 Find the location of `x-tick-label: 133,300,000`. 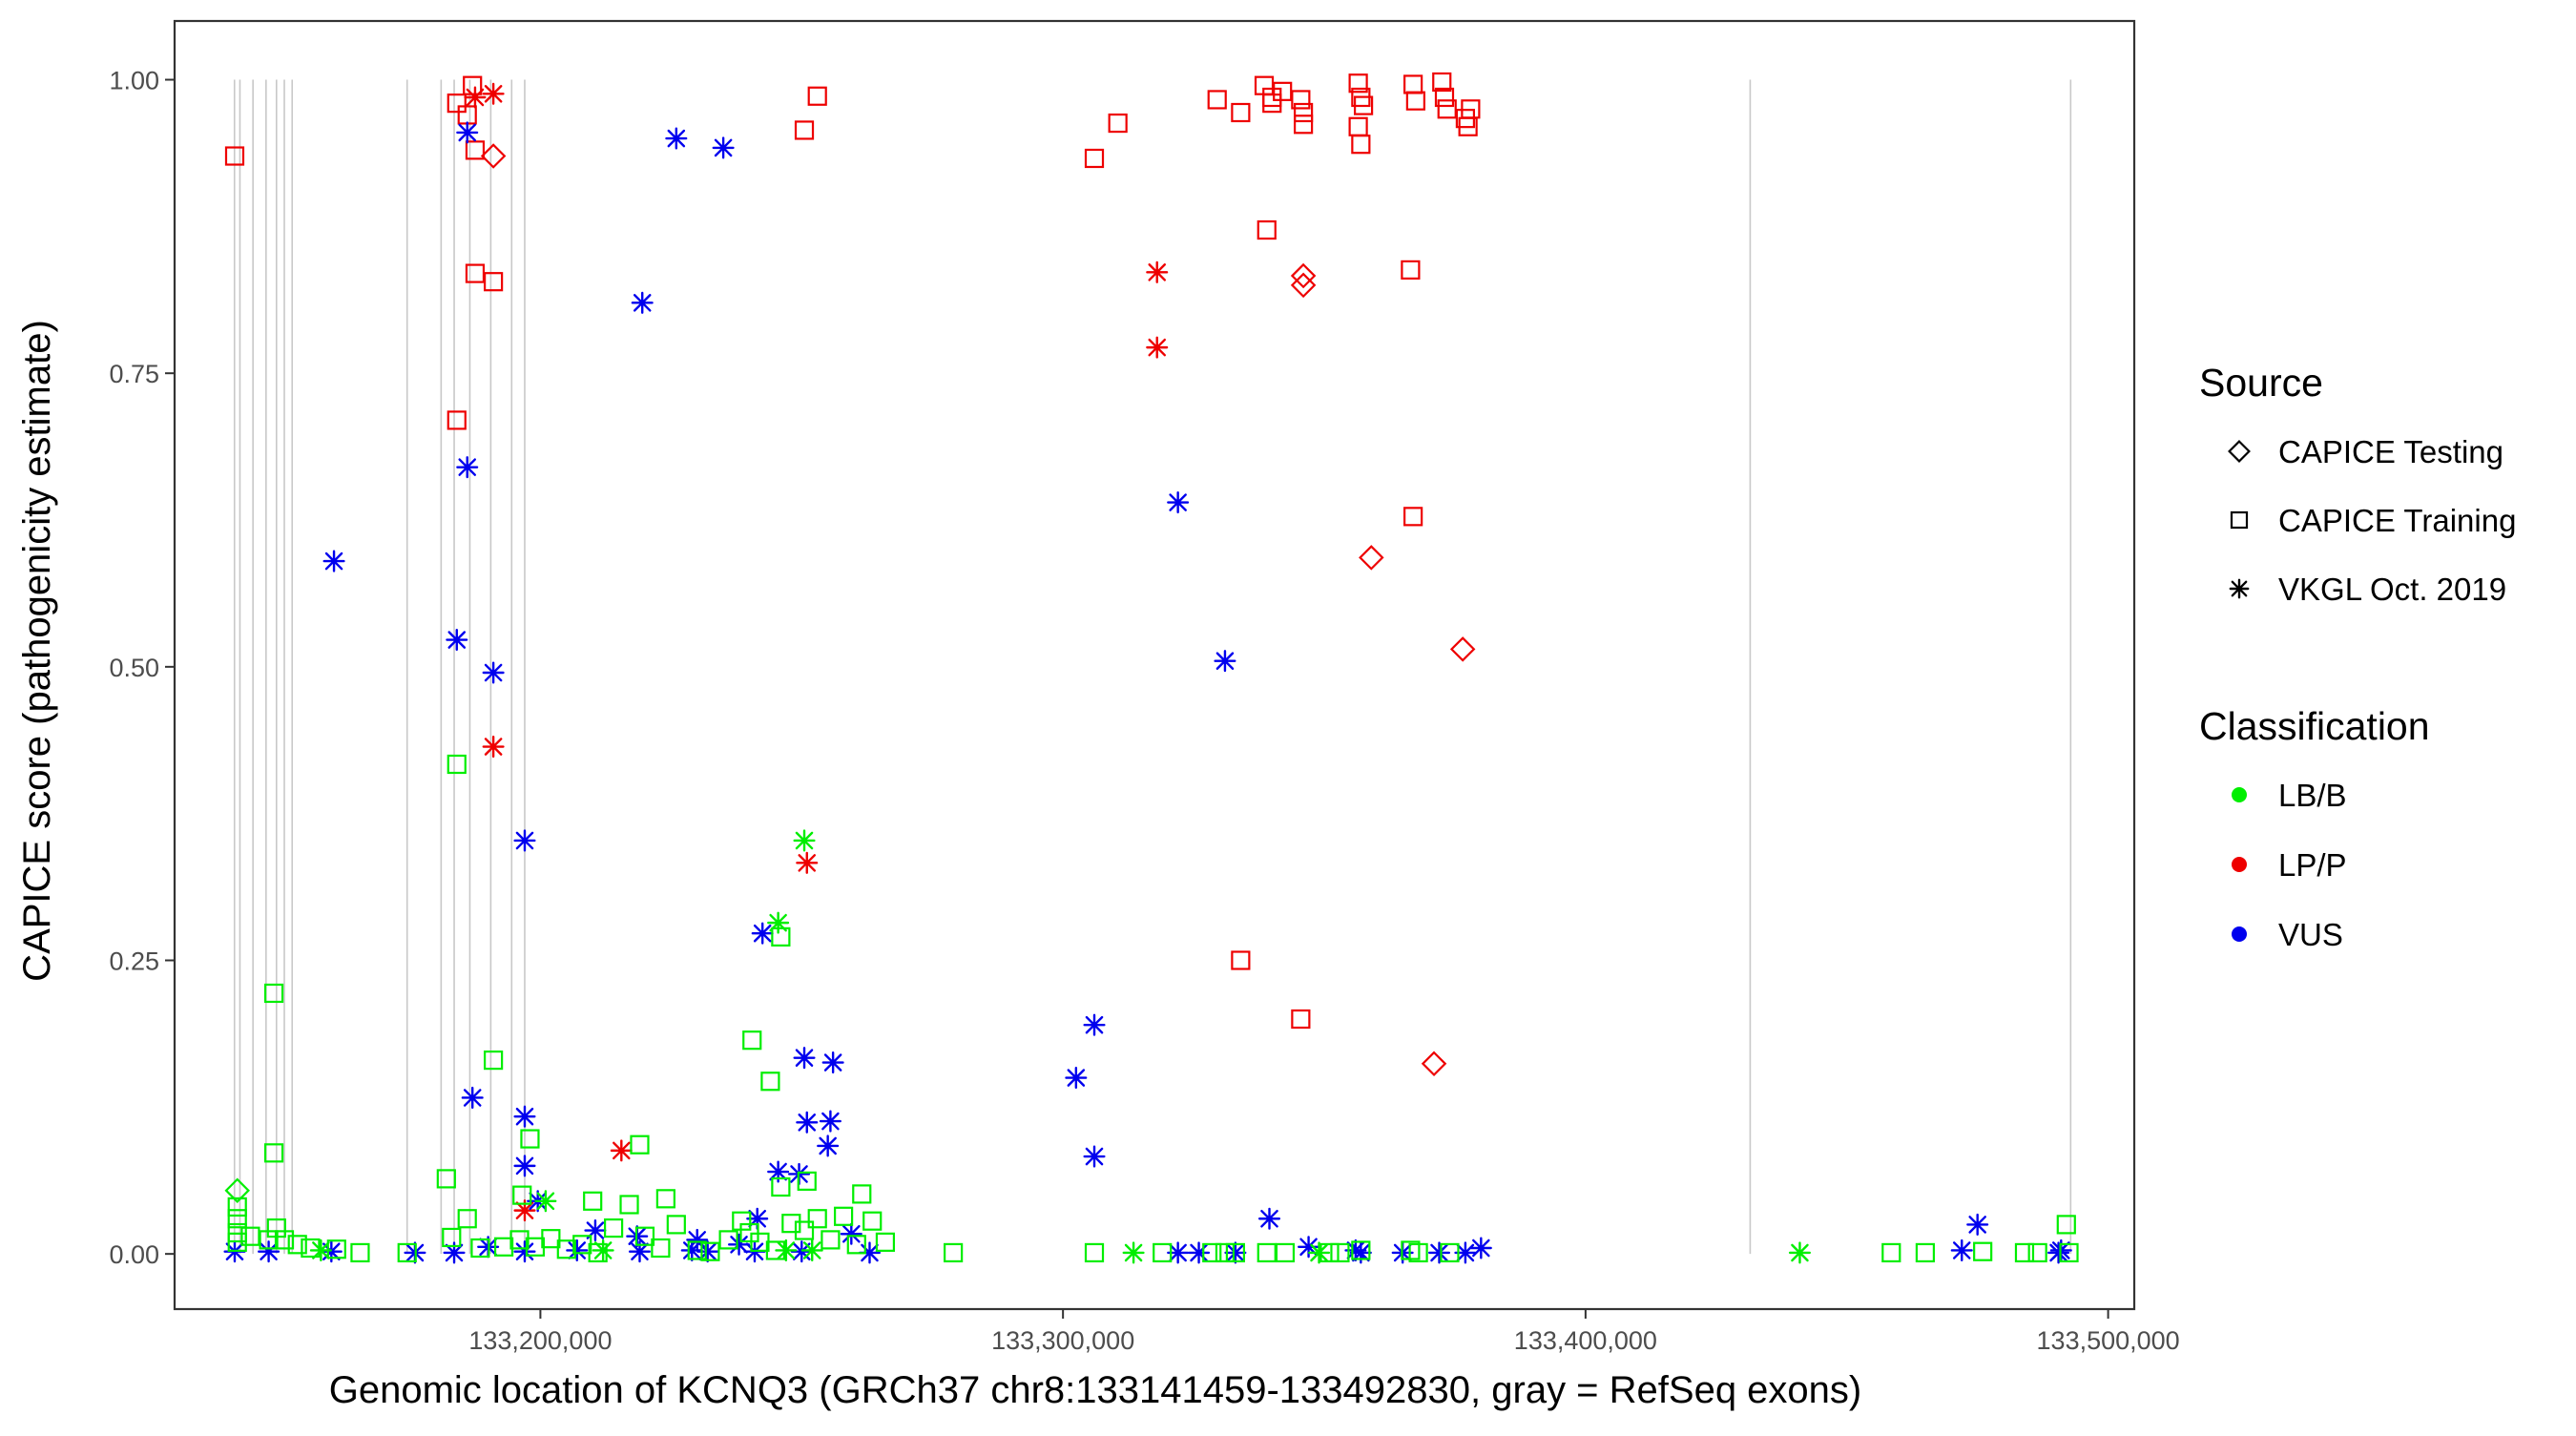

x-tick-label: 133,300,000 is located at coordinates (1062, 1340).